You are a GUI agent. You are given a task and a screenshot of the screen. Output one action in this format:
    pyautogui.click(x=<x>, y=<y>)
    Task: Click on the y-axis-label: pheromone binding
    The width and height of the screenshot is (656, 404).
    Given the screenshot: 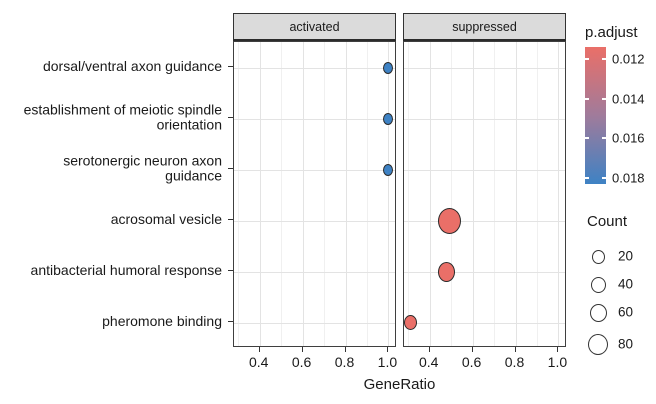 What is the action you would take?
    pyautogui.click(x=162, y=320)
    